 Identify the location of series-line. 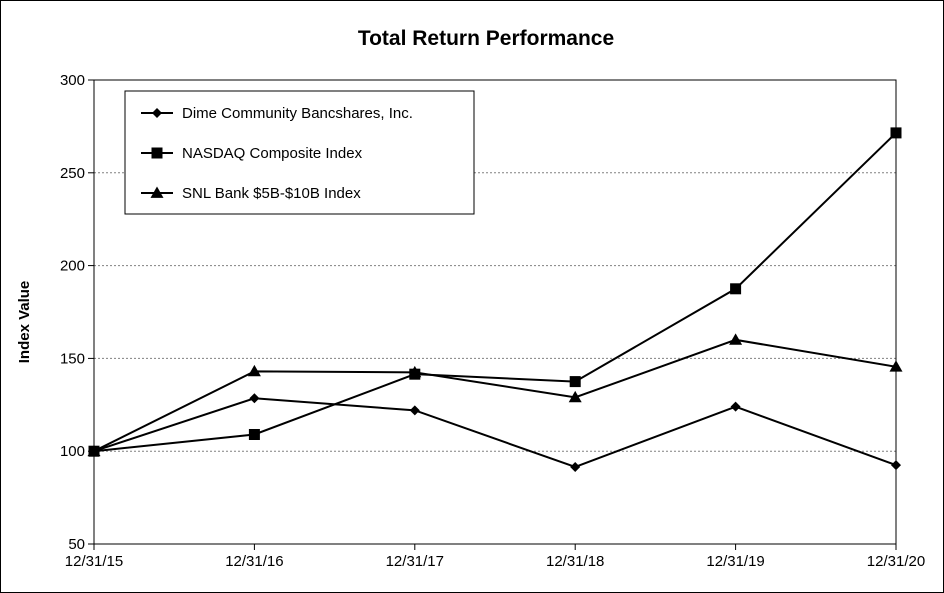
(495, 433).